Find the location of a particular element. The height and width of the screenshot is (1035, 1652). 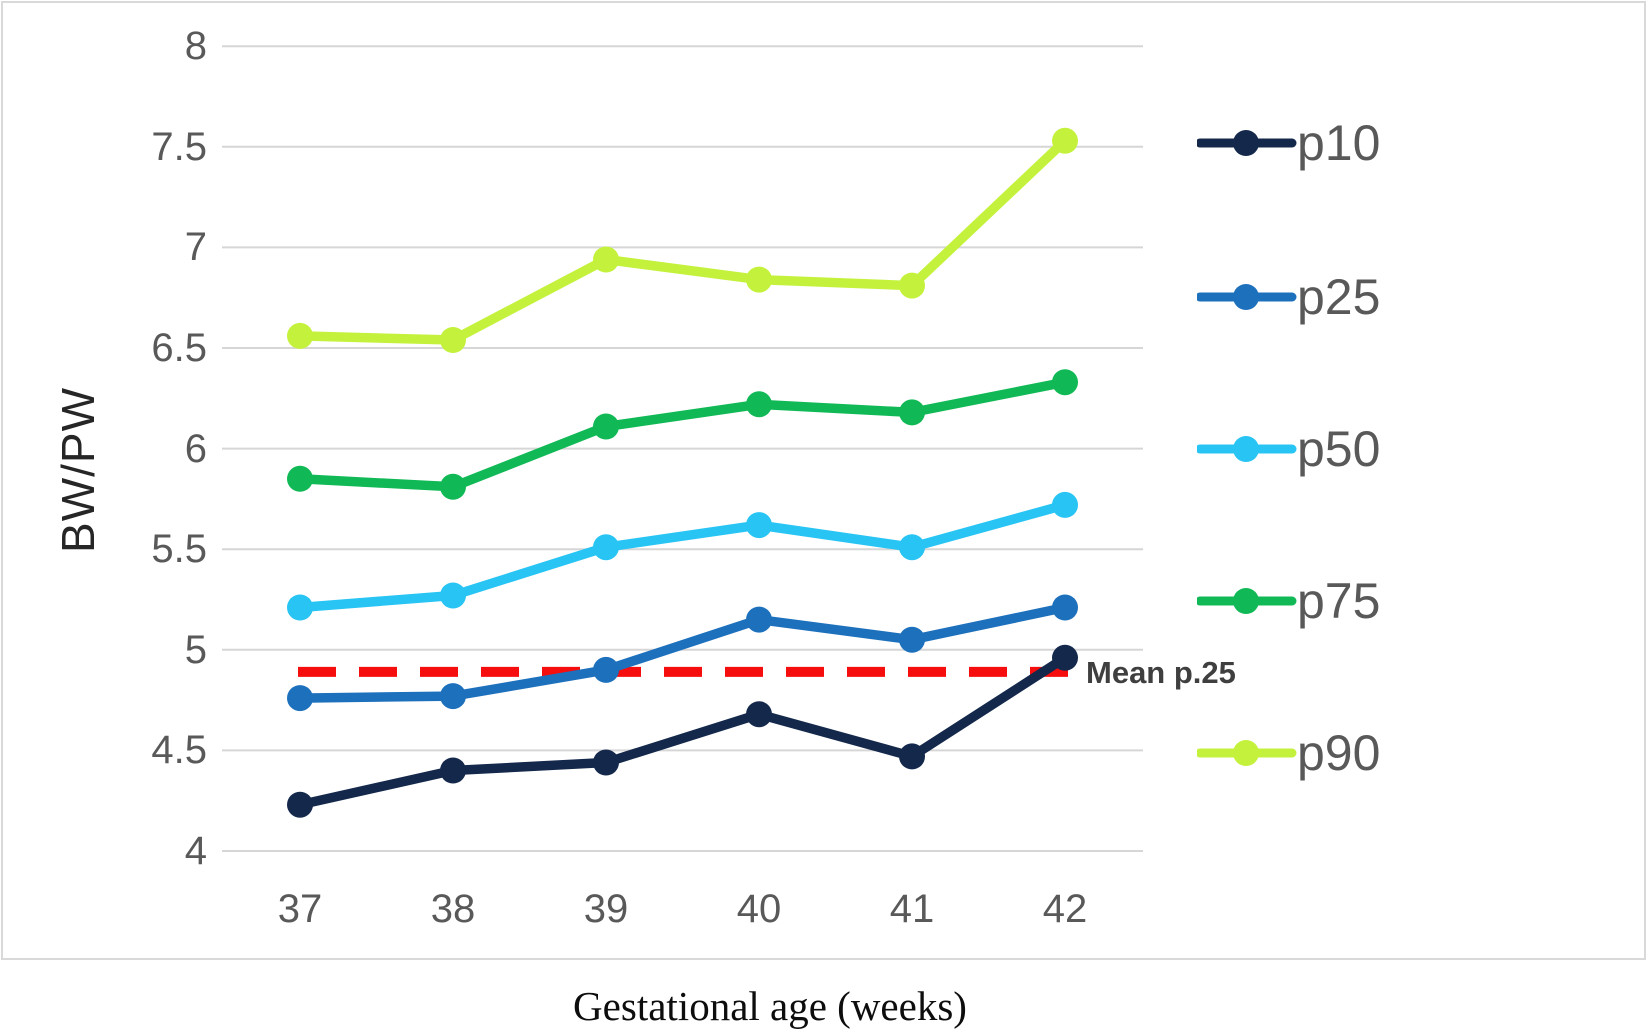

series-line-p10 is located at coordinates (682, 731).